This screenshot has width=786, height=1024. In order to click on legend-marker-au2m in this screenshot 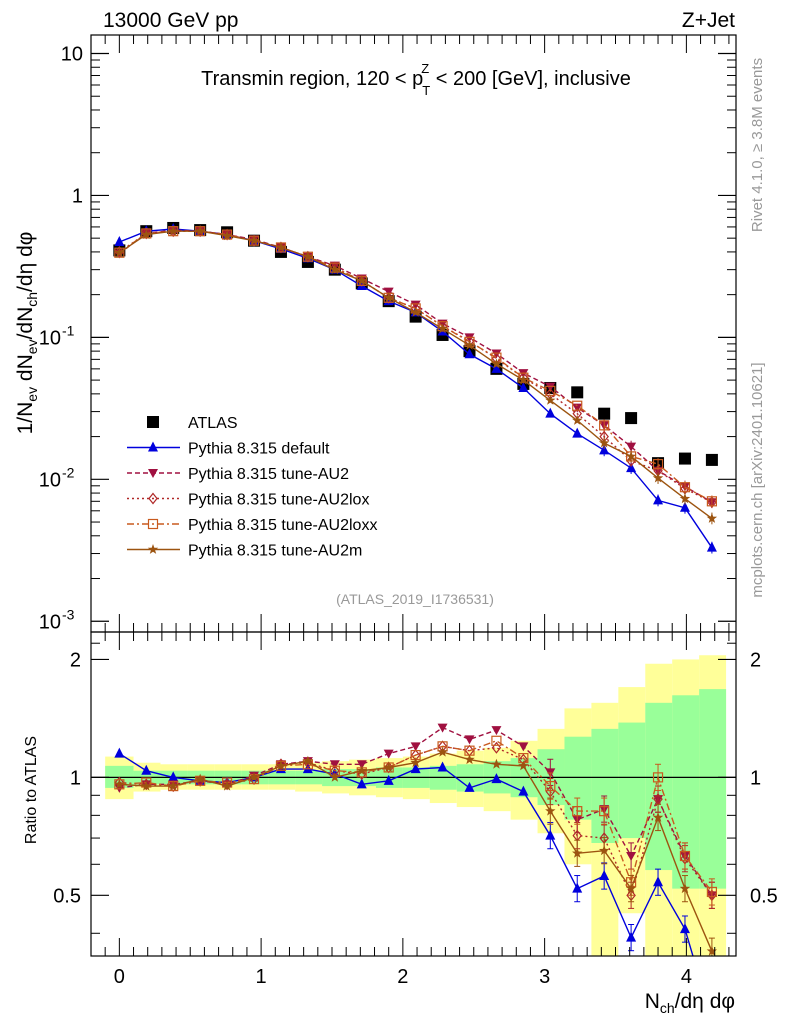, I will do `click(153, 549)`.